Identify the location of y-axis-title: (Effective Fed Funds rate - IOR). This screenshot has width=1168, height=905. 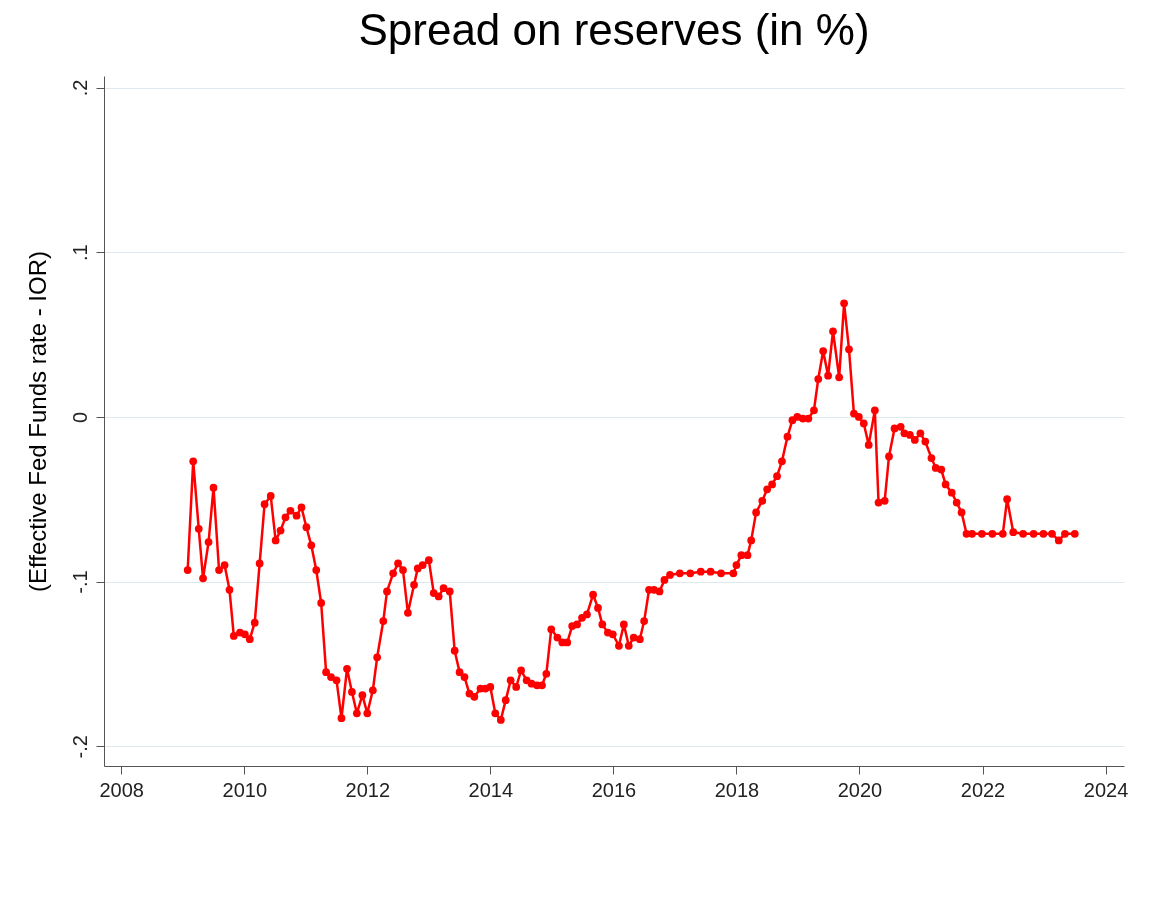
(37, 421).